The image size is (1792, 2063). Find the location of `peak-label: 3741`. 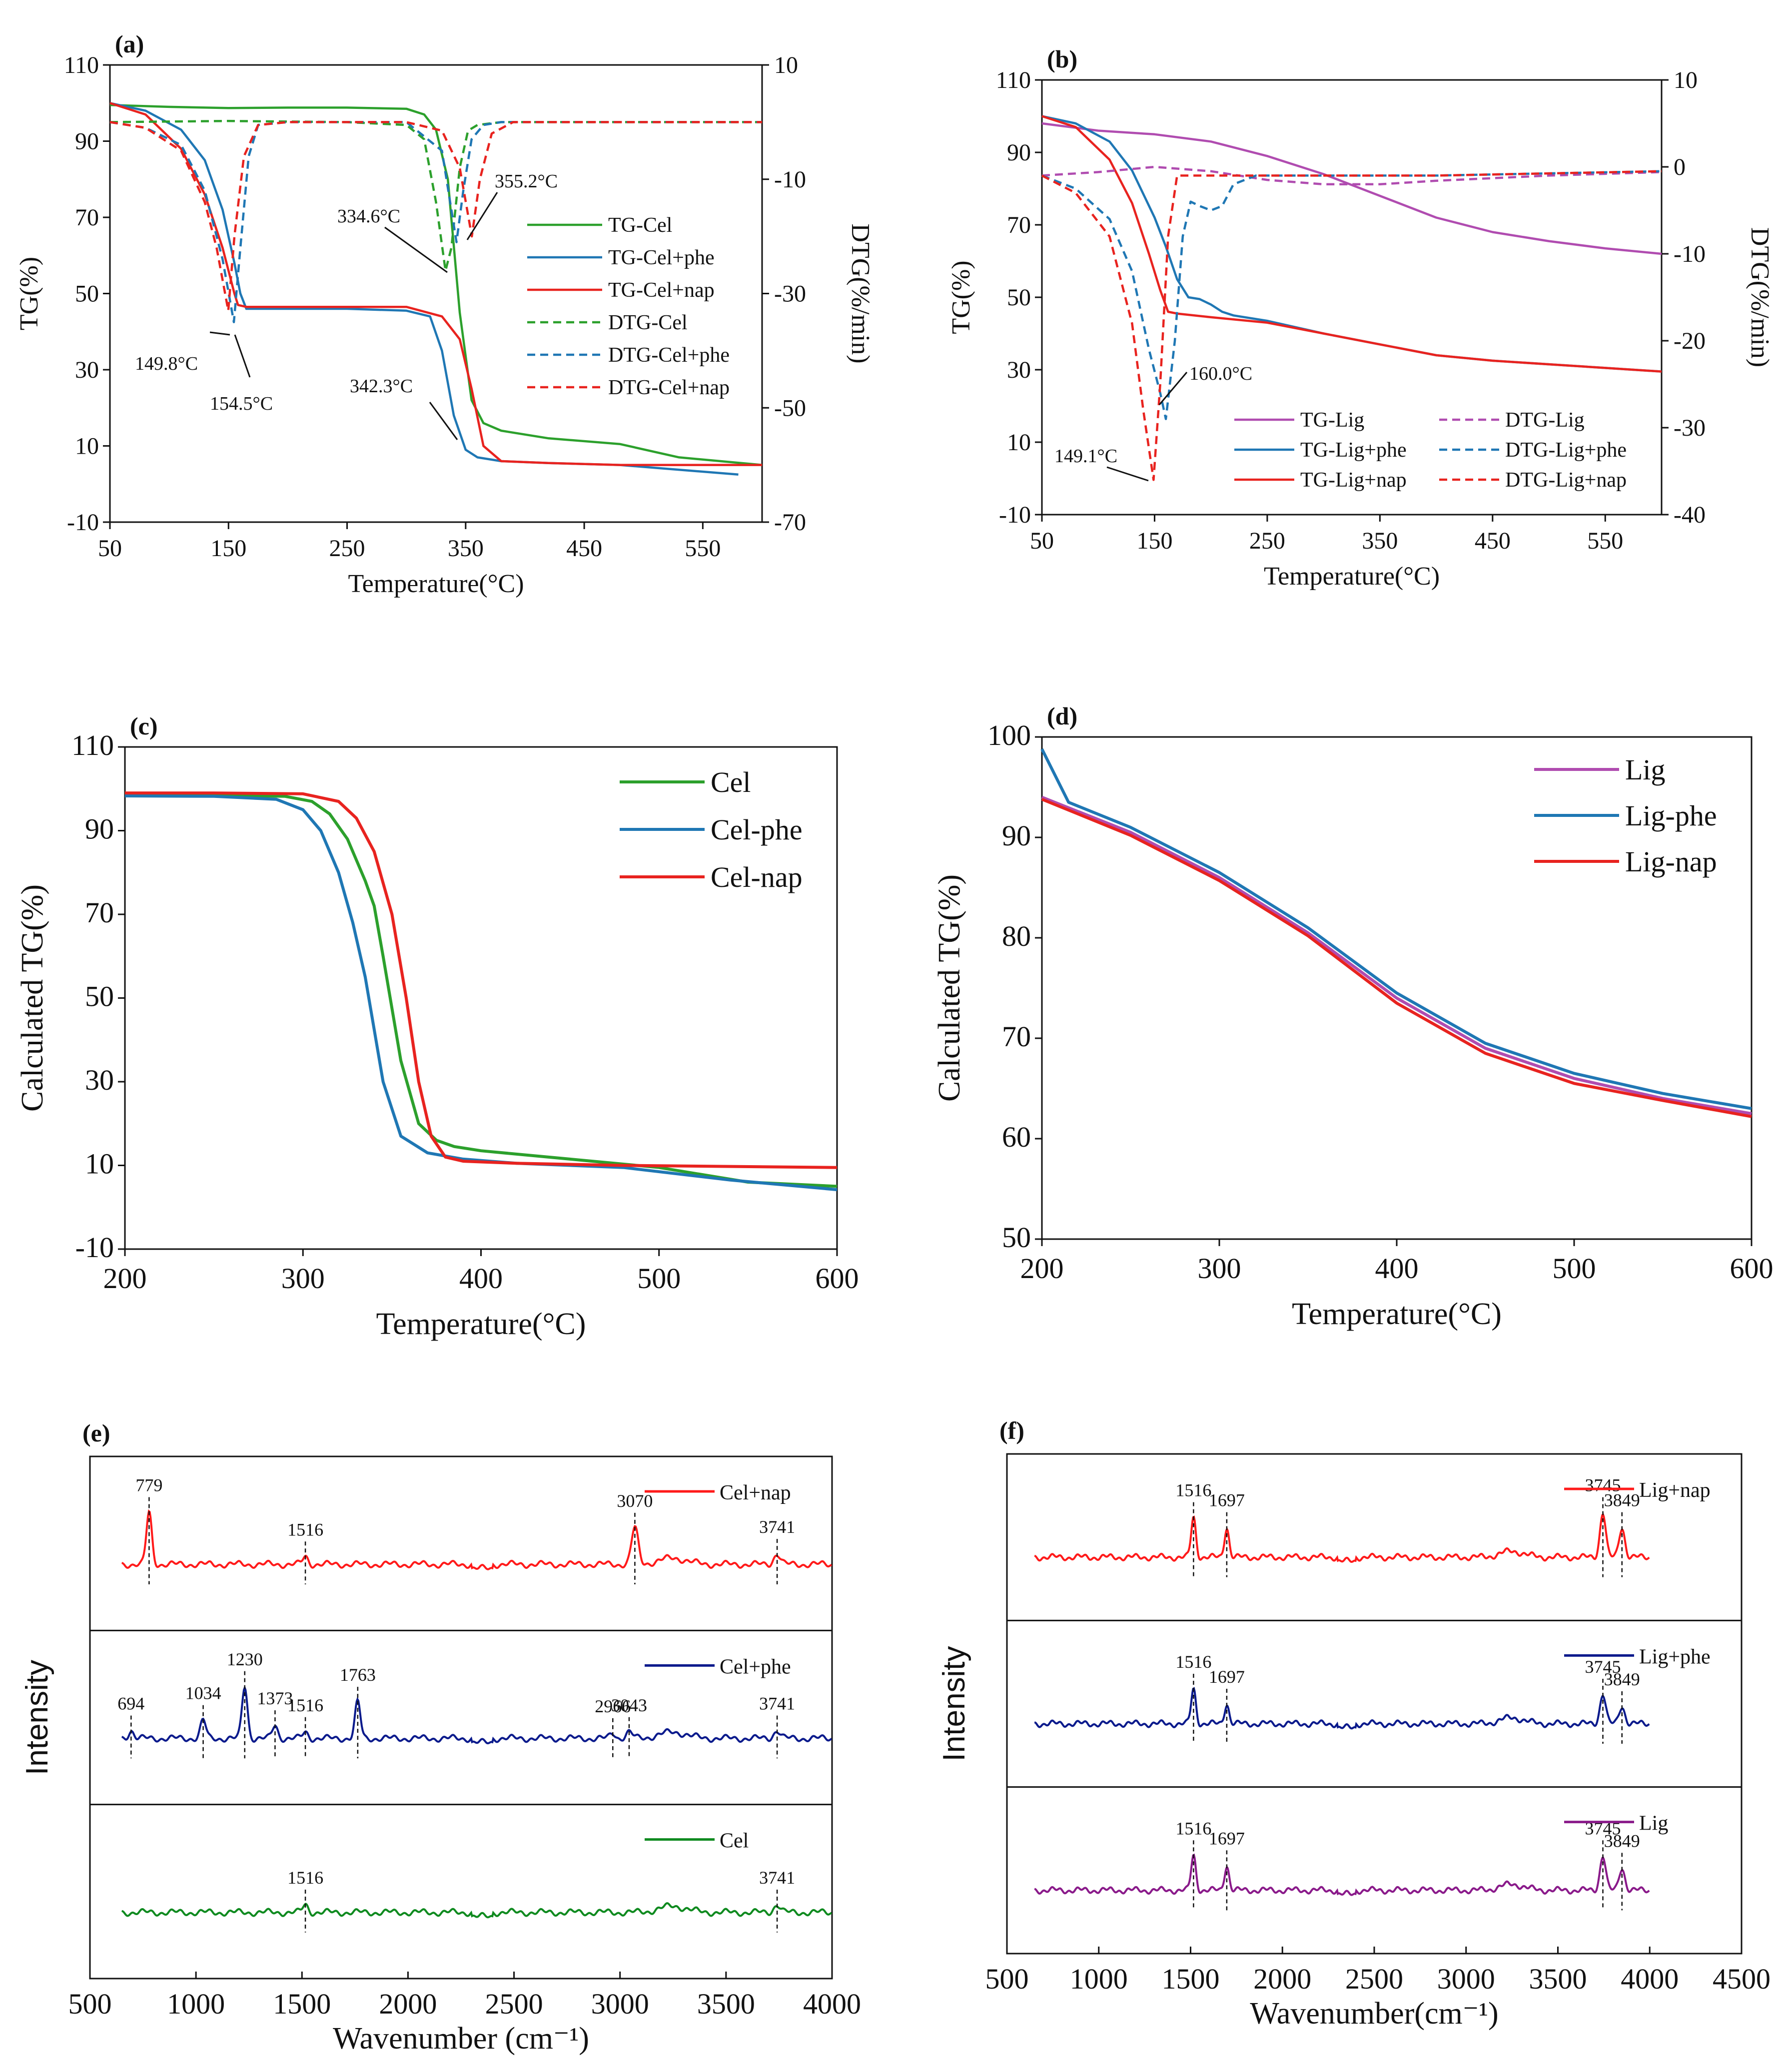

peak-label: 3741 is located at coordinates (777, 1704).